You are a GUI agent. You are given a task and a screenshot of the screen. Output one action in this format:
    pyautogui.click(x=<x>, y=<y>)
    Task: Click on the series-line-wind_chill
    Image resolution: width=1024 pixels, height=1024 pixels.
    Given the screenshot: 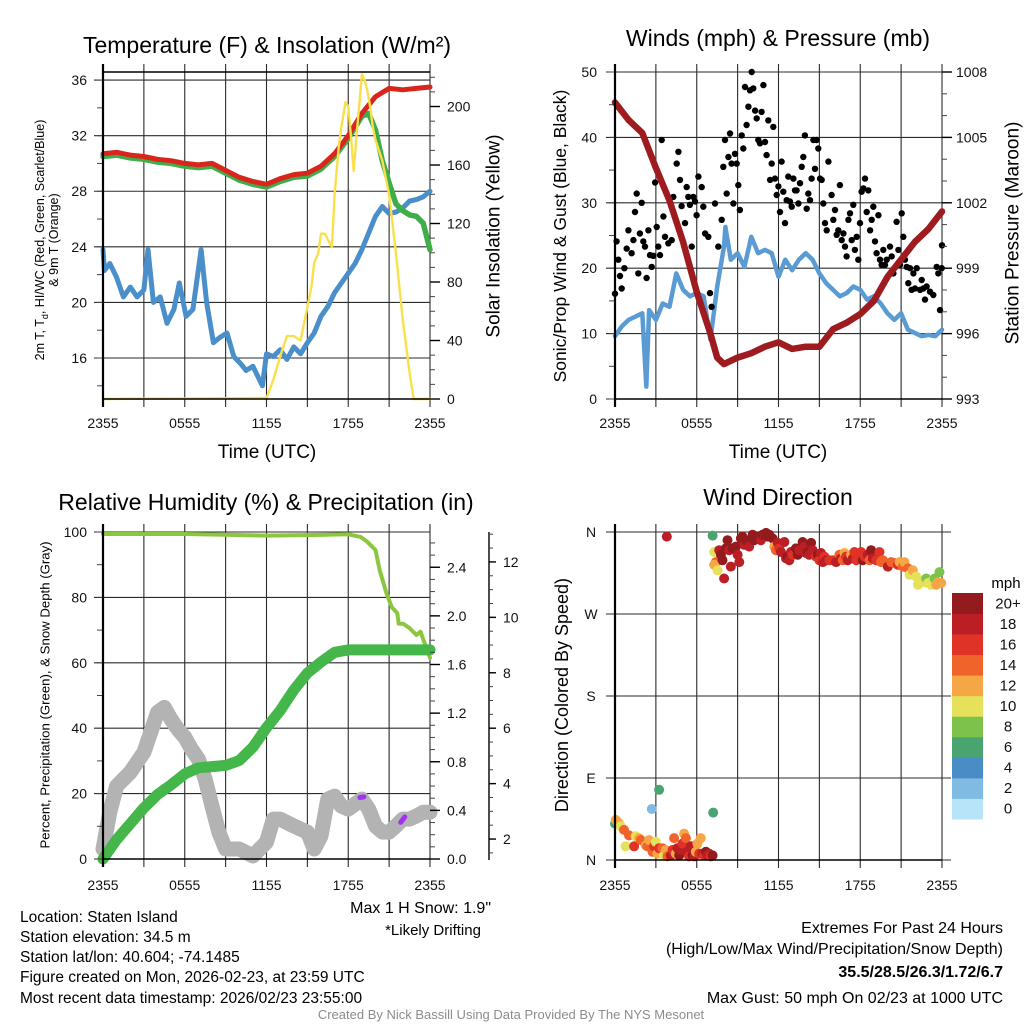 What is the action you would take?
    pyautogui.click(x=266, y=288)
    